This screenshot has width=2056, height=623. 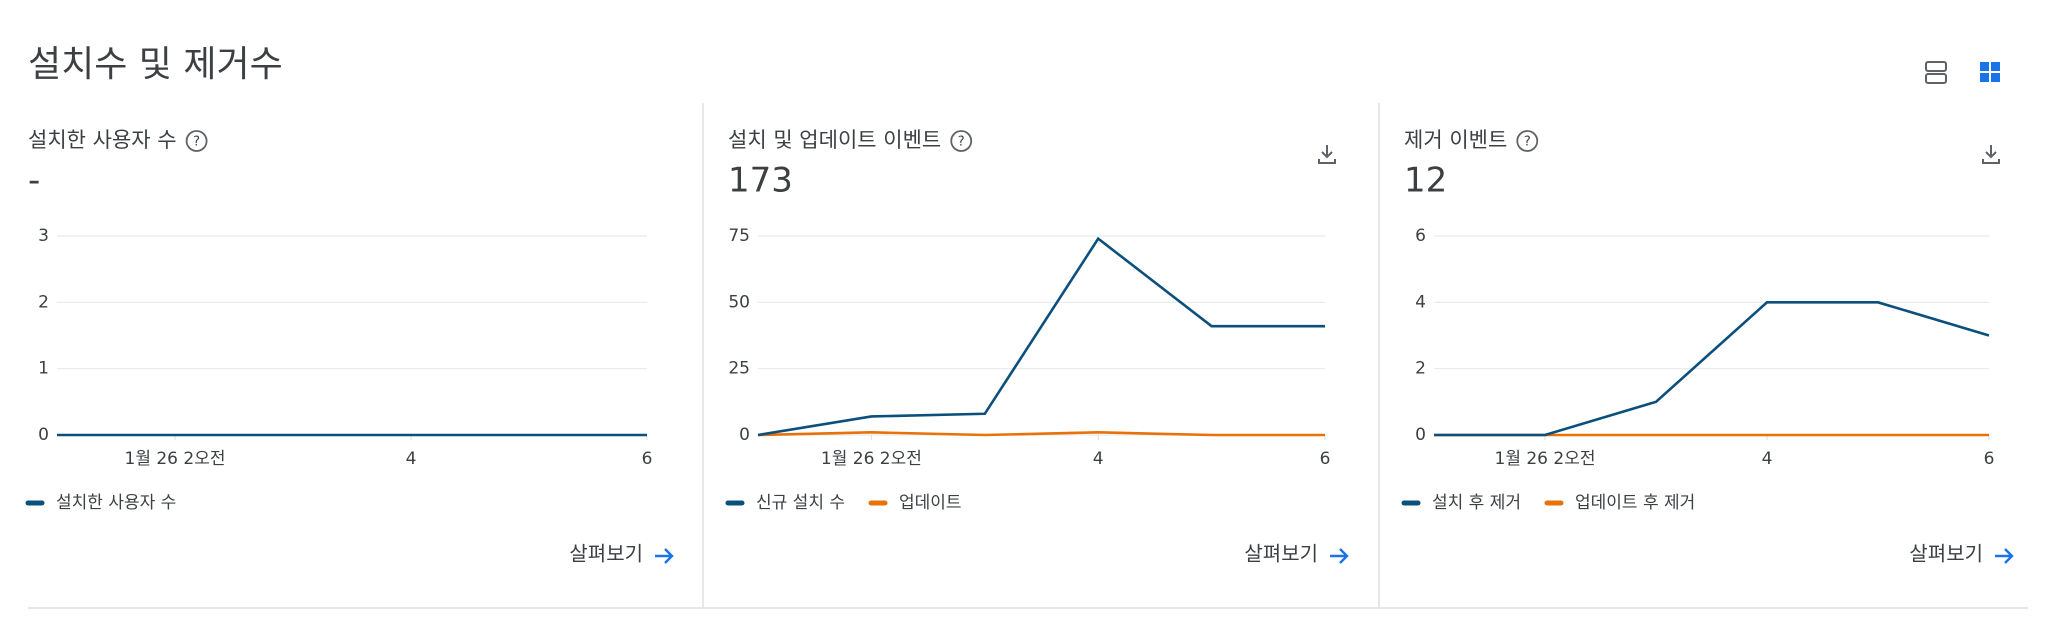 I want to click on y-tick-label: 50, so click(x=739, y=302).